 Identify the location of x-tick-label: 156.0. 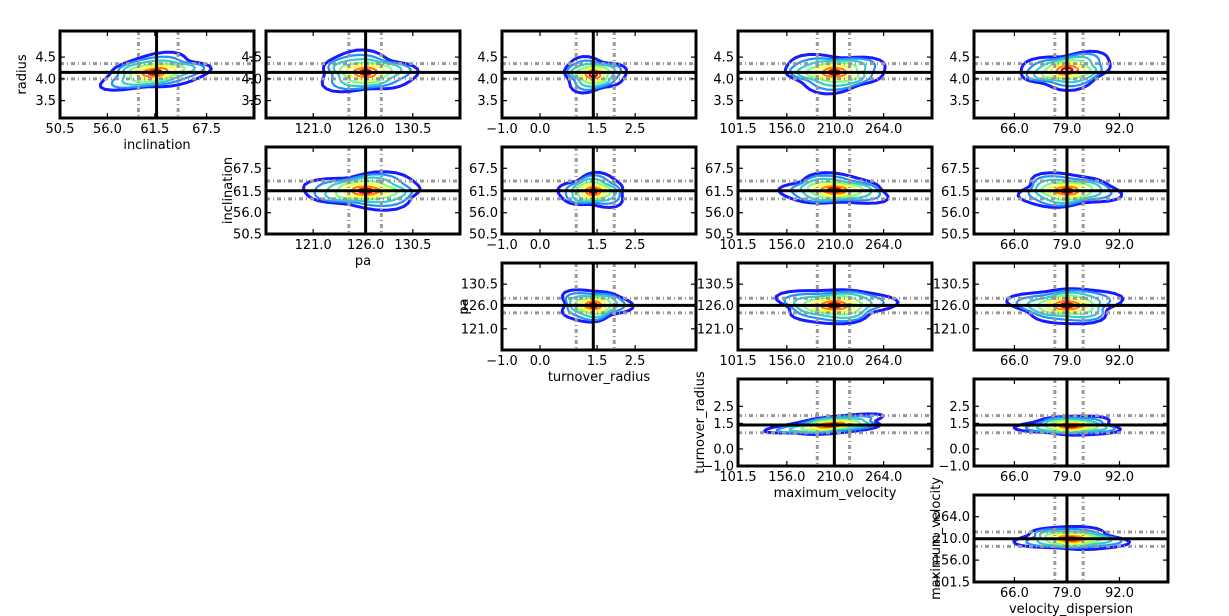
(786, 129).